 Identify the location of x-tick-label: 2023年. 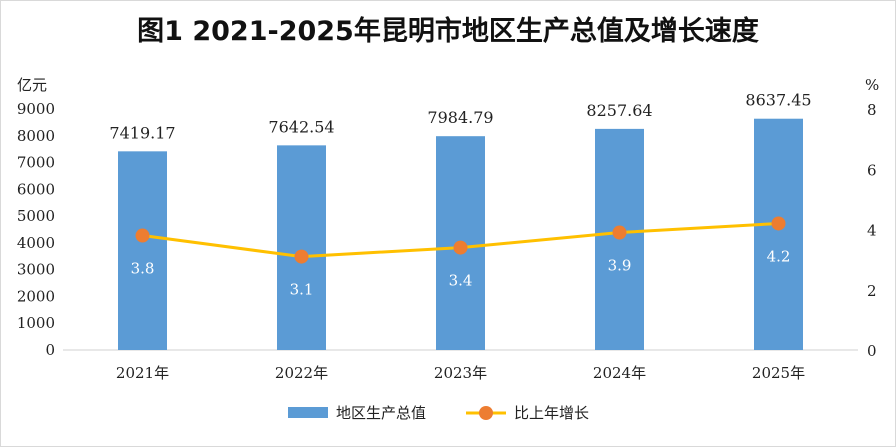
(460, 373).